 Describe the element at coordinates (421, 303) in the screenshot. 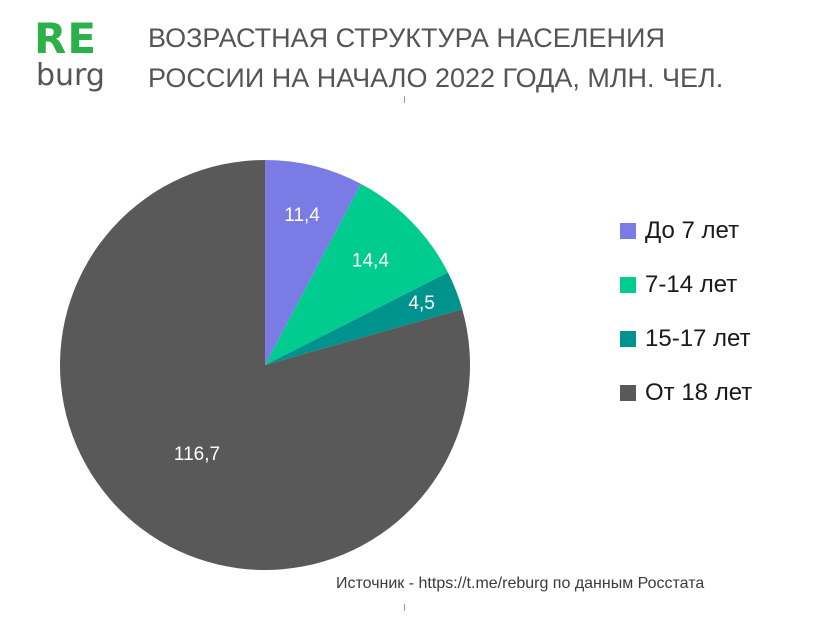

I see `slice-data-label: 4,5` at that location.